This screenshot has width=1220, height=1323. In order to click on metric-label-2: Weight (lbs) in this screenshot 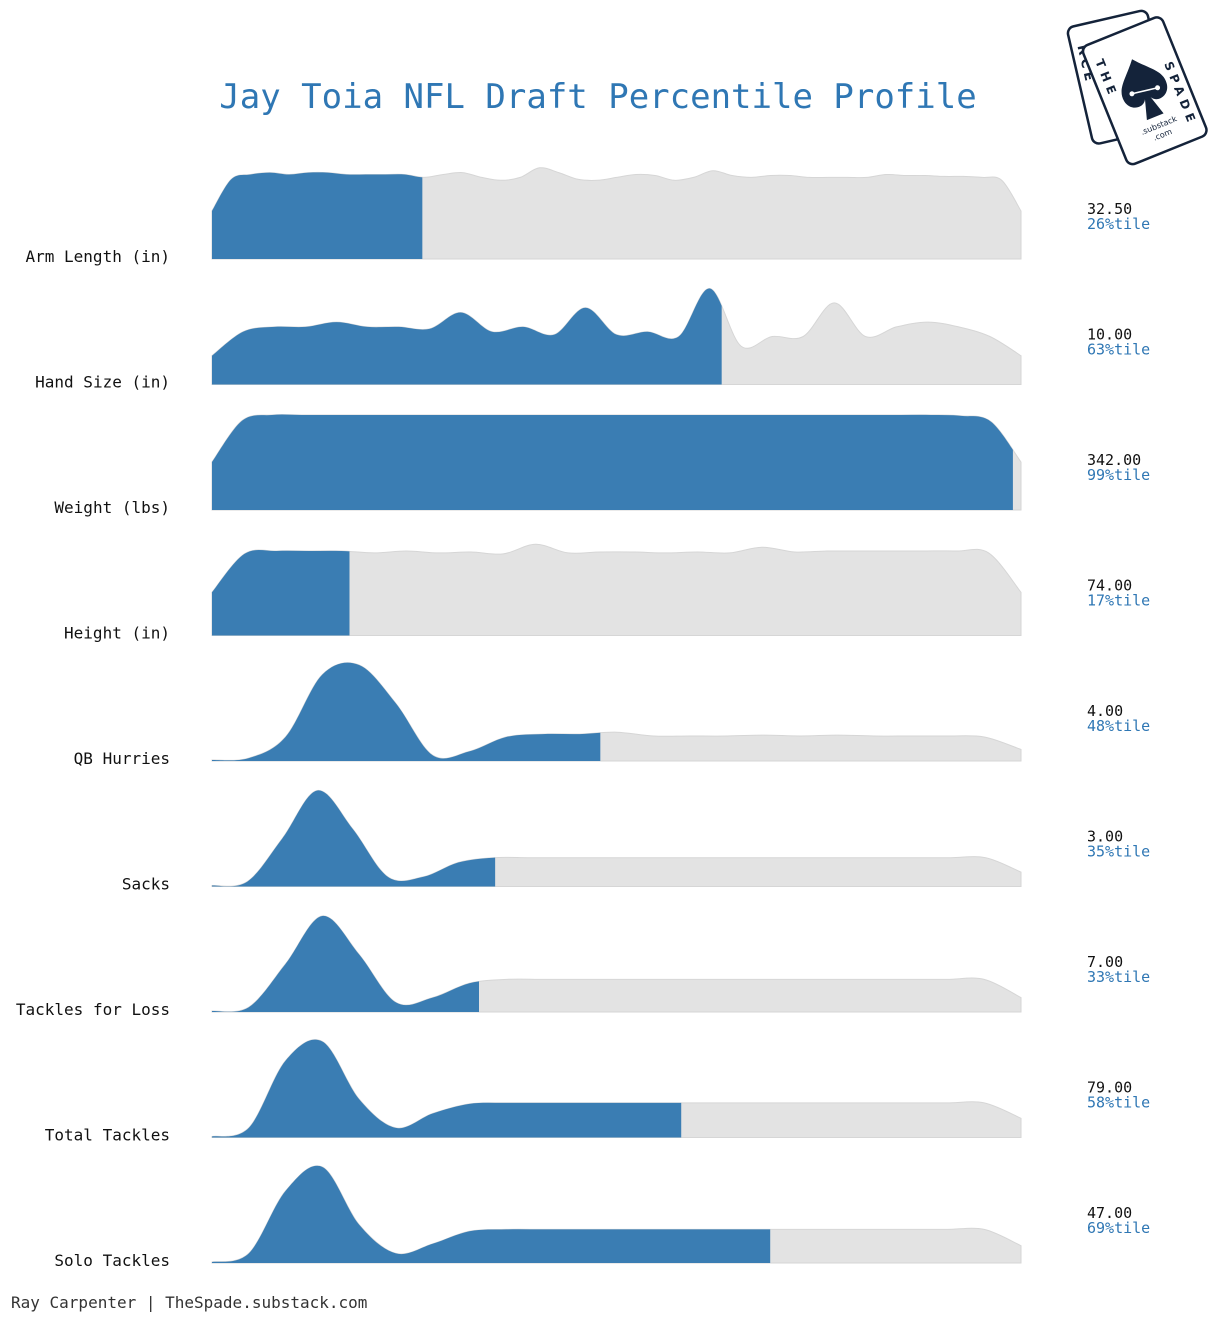, I will do `click(112, 507)`.